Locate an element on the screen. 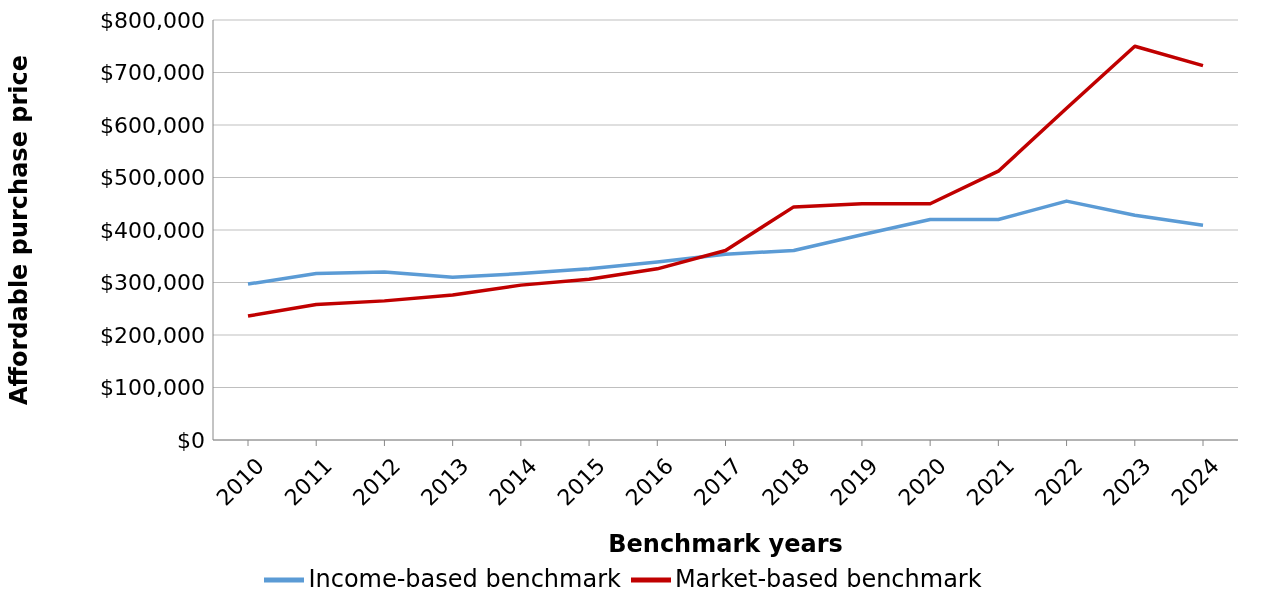 The height and width of the screenshot is (608, 1265). y-tick-label: $500,000 is located at coordinates (152, 178).